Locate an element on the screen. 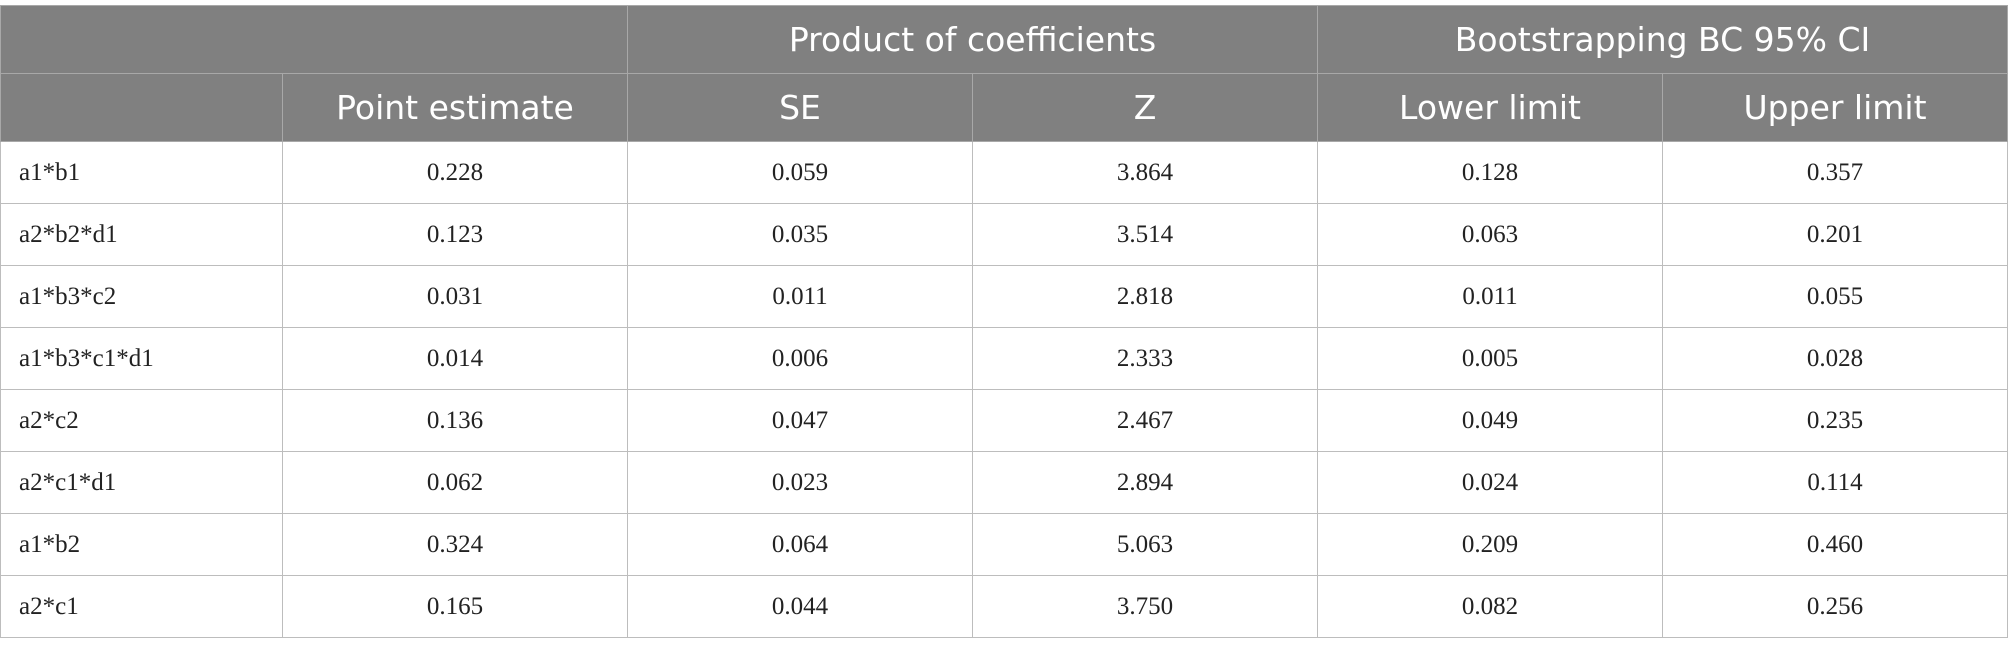  row-label: a2*c1*d1 is located at coordinates (141, 482).